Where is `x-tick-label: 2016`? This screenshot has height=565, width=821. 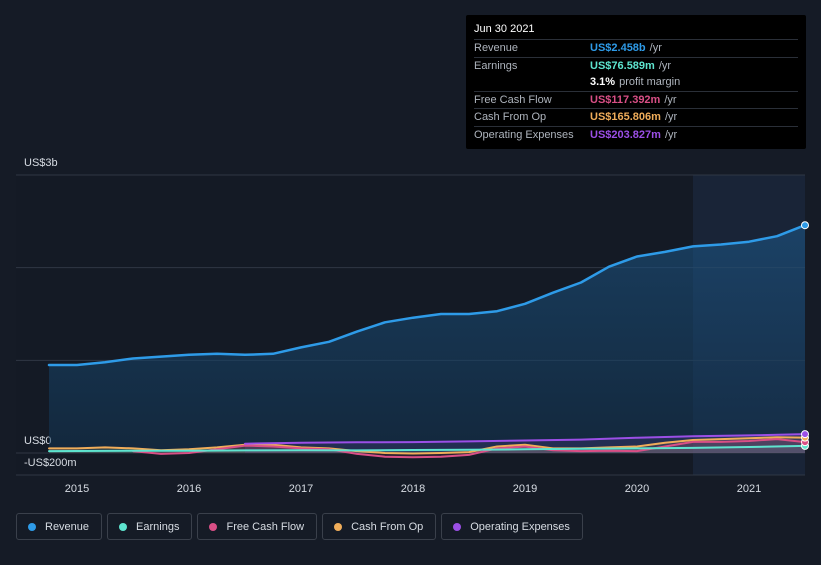 x-tick-label: 2016 is located at coordinates (189, 489).